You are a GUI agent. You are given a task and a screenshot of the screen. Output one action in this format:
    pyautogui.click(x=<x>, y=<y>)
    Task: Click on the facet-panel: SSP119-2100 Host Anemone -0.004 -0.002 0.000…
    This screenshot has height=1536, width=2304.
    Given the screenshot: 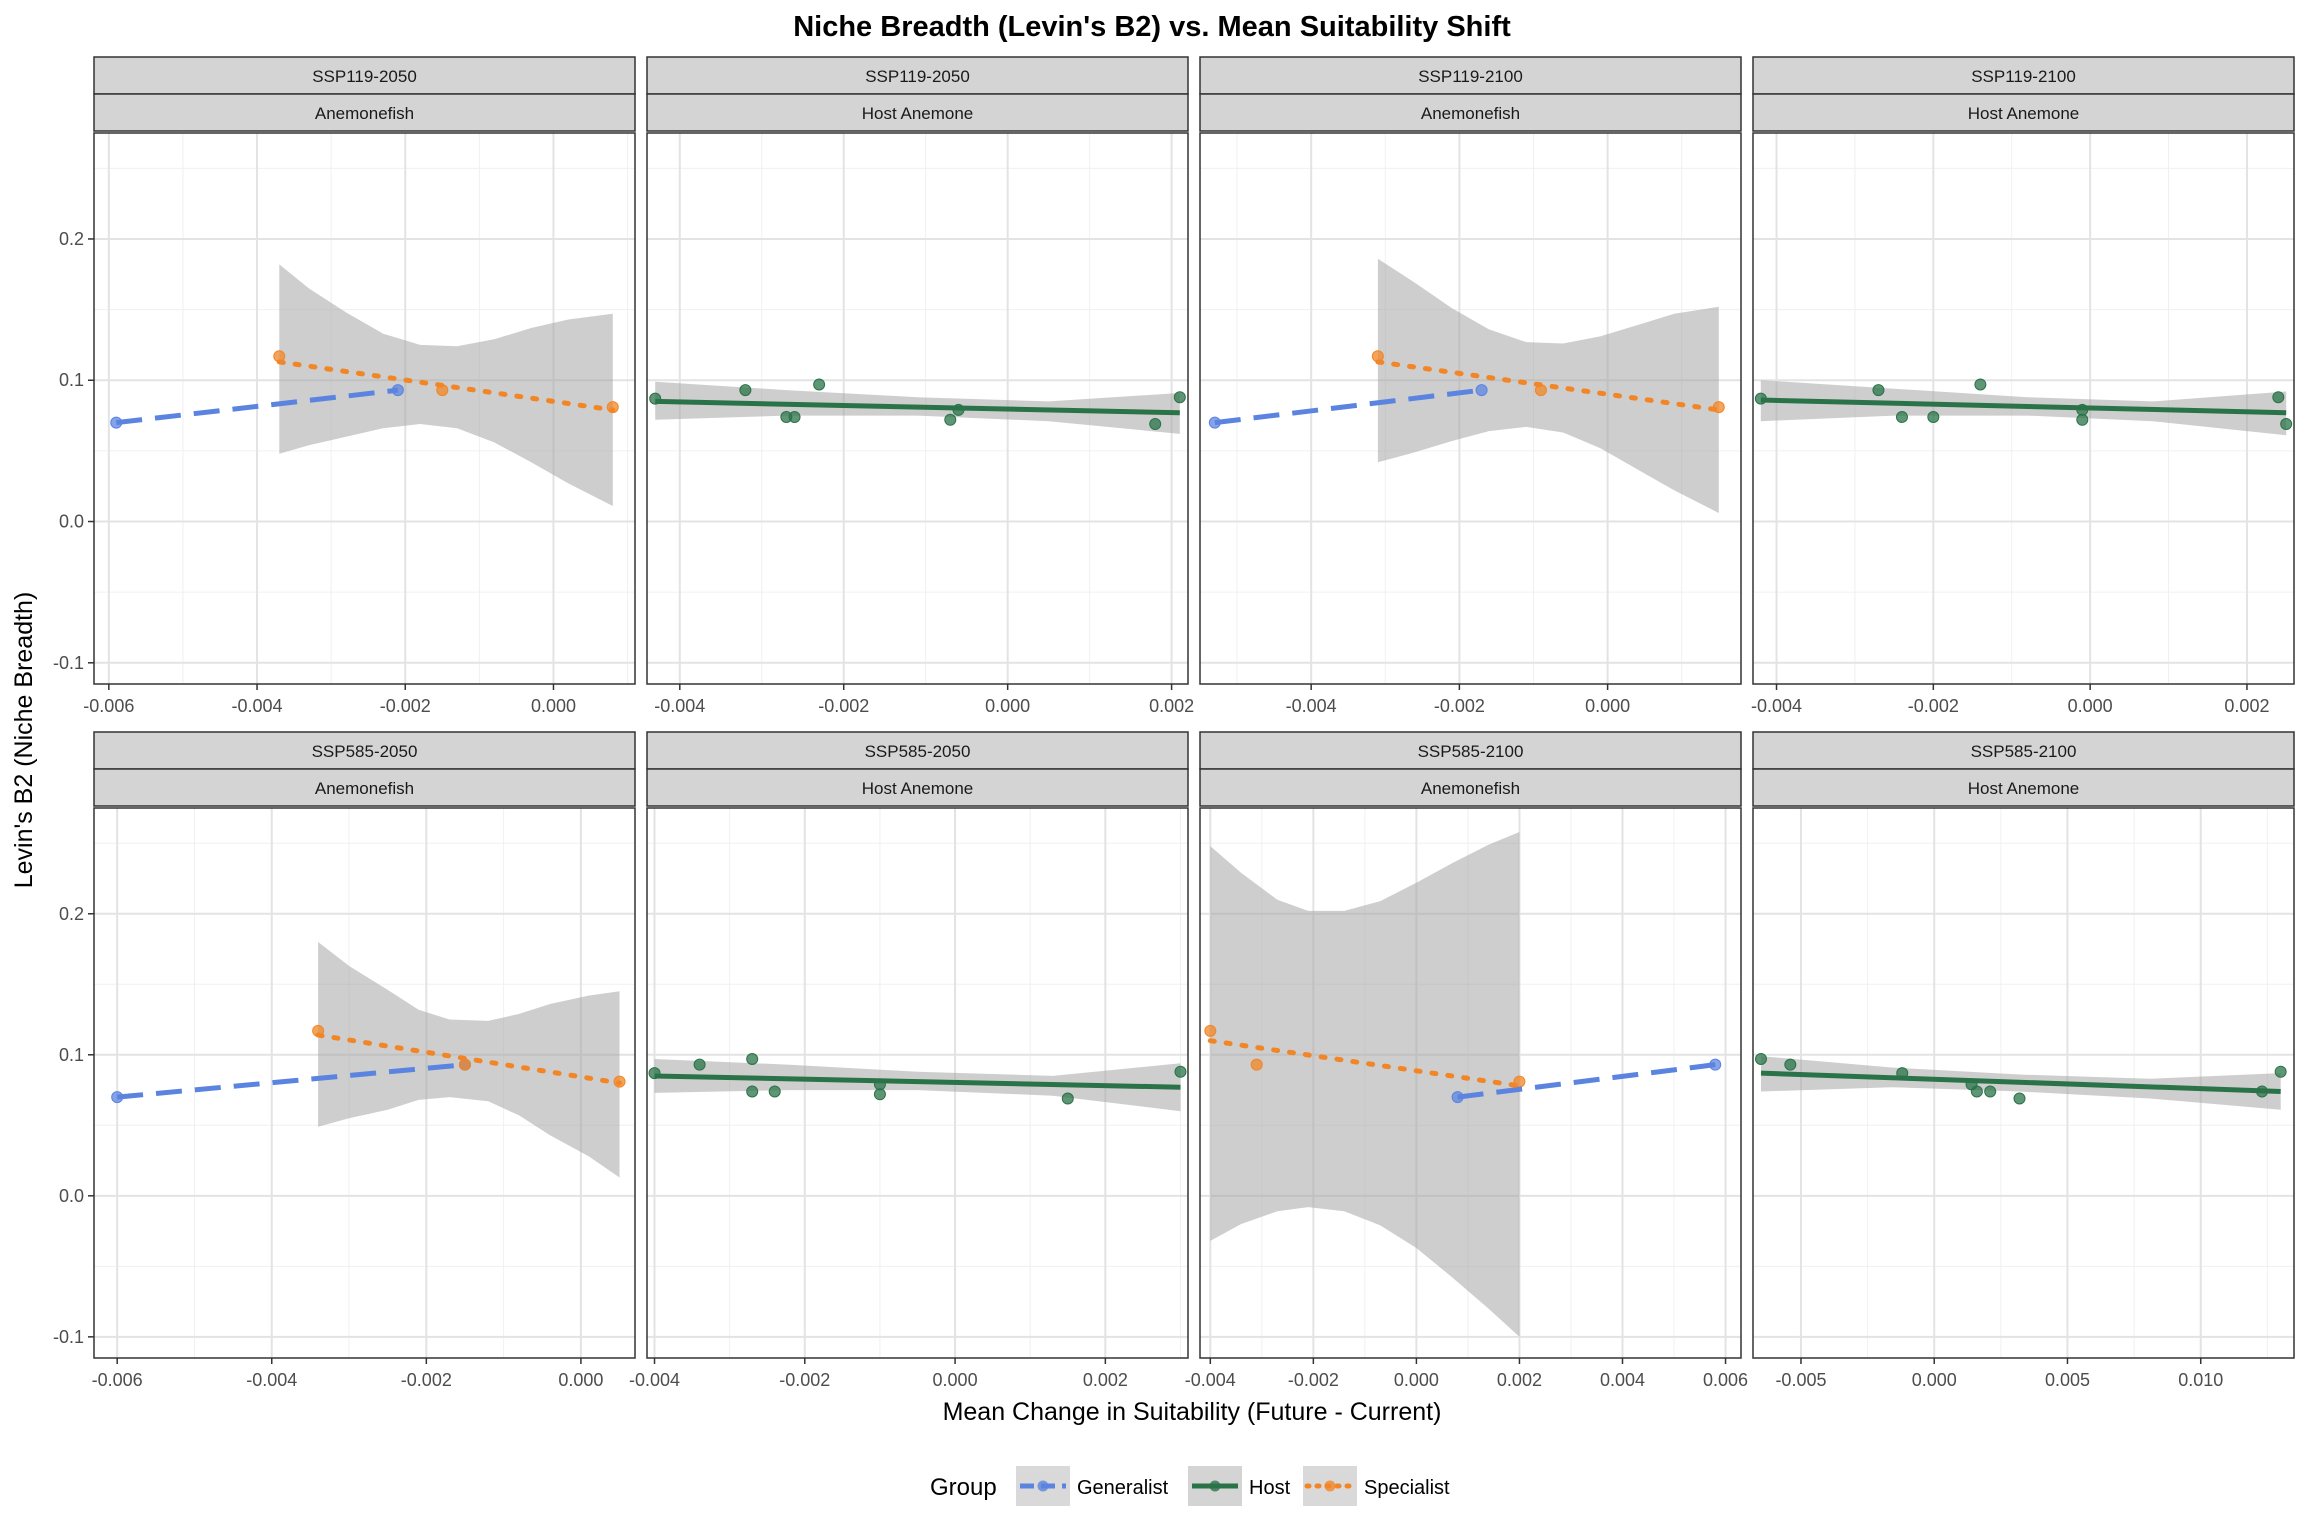 What is the action you would take?
    pyautogui.click(x=2023, y=386)
    